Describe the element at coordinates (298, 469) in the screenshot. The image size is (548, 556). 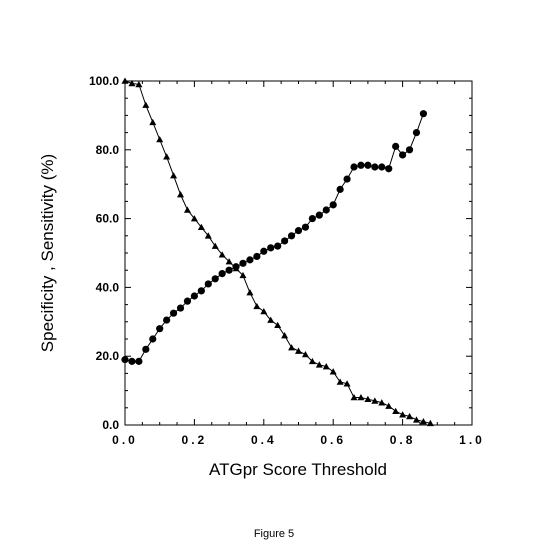
I see `x-axis-label: ATGpr Score Threshold` at that location.